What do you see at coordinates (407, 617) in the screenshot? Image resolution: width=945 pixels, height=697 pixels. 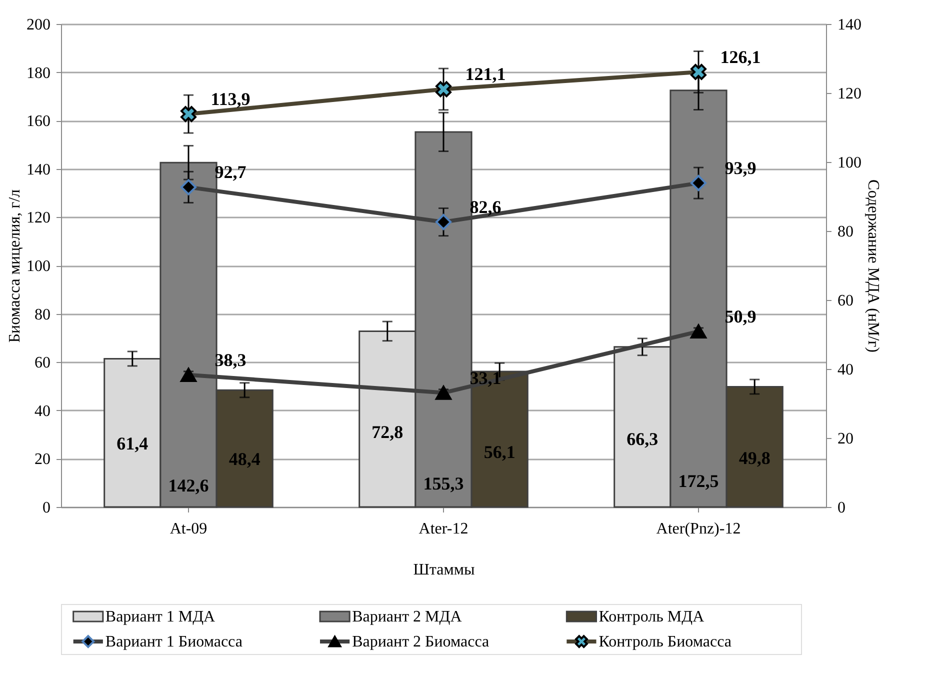 I see `legend-label: Вариант 2 МДА` at bounding box center [407, 617].